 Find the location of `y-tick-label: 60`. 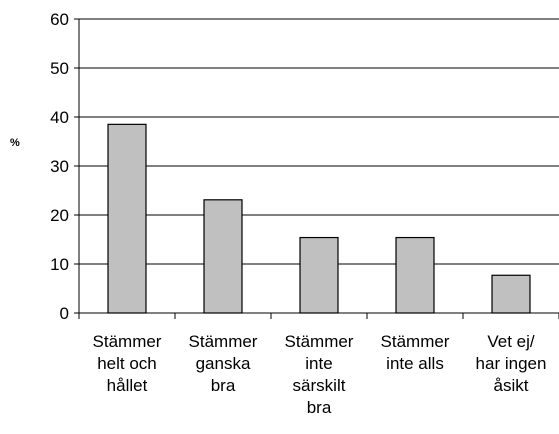

y-tick-label: 60 is located at coordinates (59, 19).